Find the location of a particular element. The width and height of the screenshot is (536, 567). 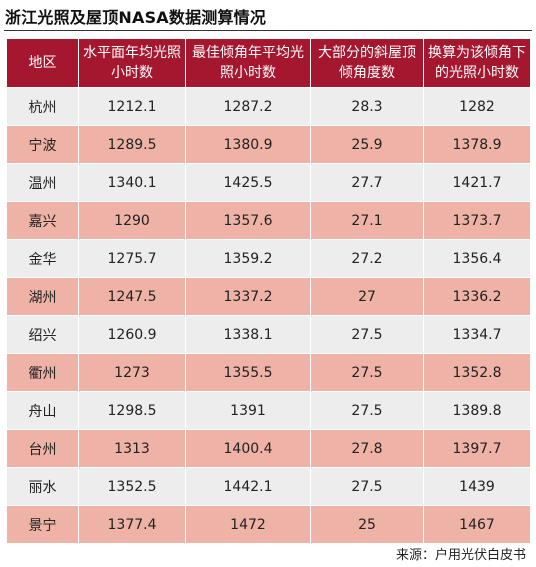

region-cell: 湖州 is located at coordinates (42, 296).